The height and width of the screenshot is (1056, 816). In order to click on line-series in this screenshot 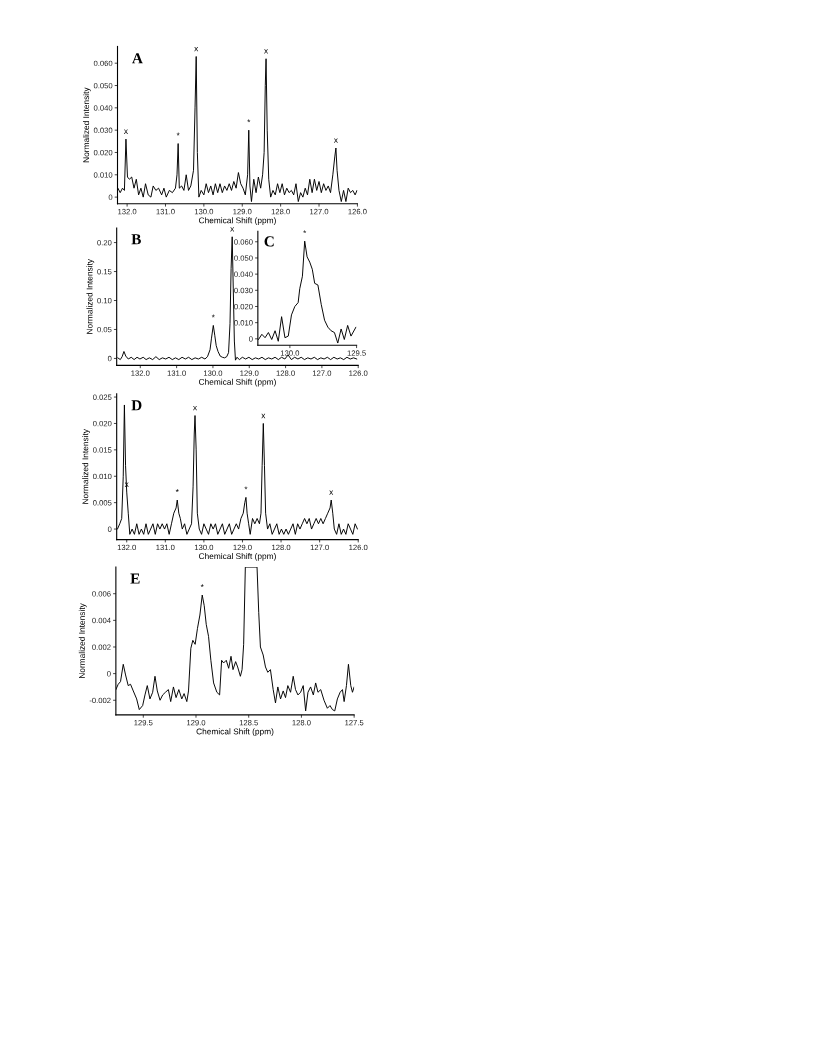, I will do `click(235, 639)`.